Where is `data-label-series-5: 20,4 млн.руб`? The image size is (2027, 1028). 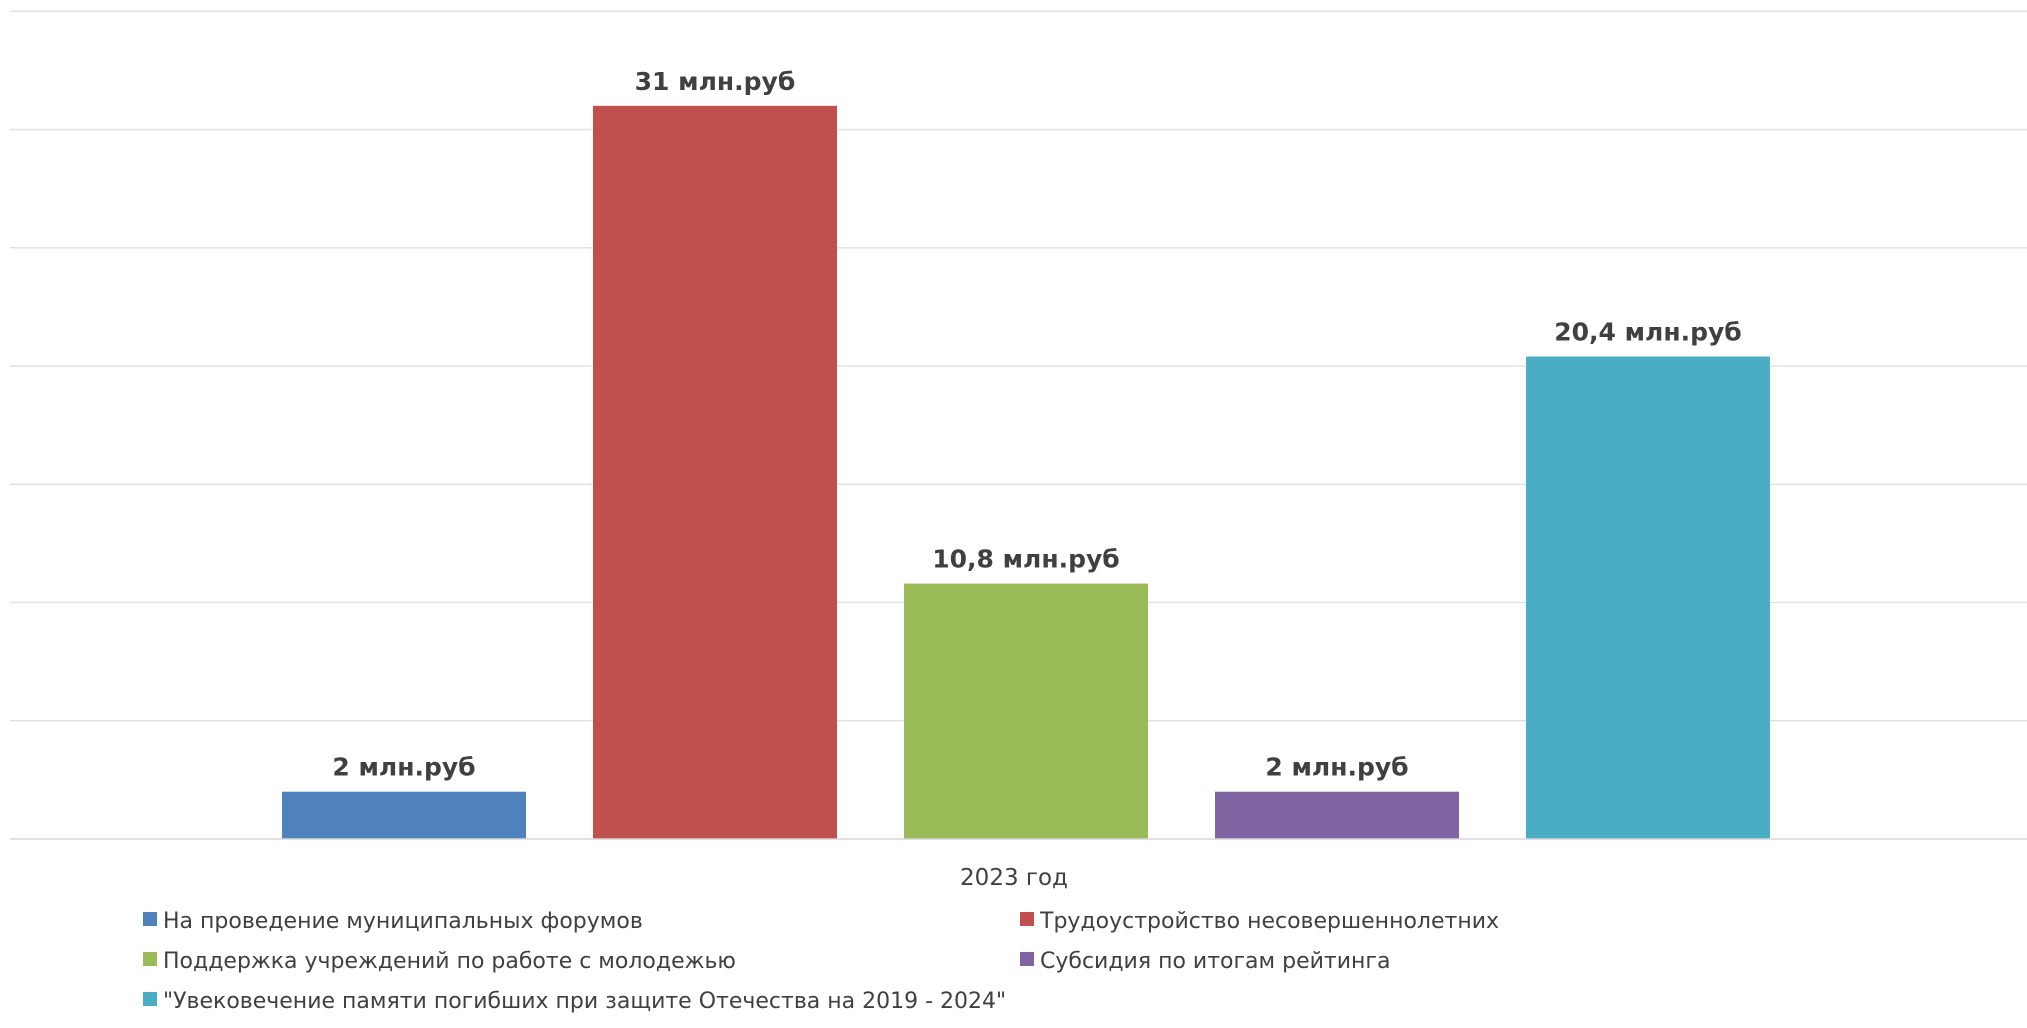 data-label-series-5: 20,4 млн.руб is located at coordinates (1648, 332).